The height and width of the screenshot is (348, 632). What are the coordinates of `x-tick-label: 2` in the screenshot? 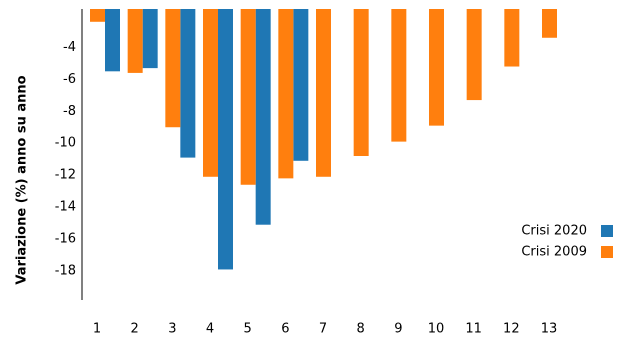 It's located at (135, 329).